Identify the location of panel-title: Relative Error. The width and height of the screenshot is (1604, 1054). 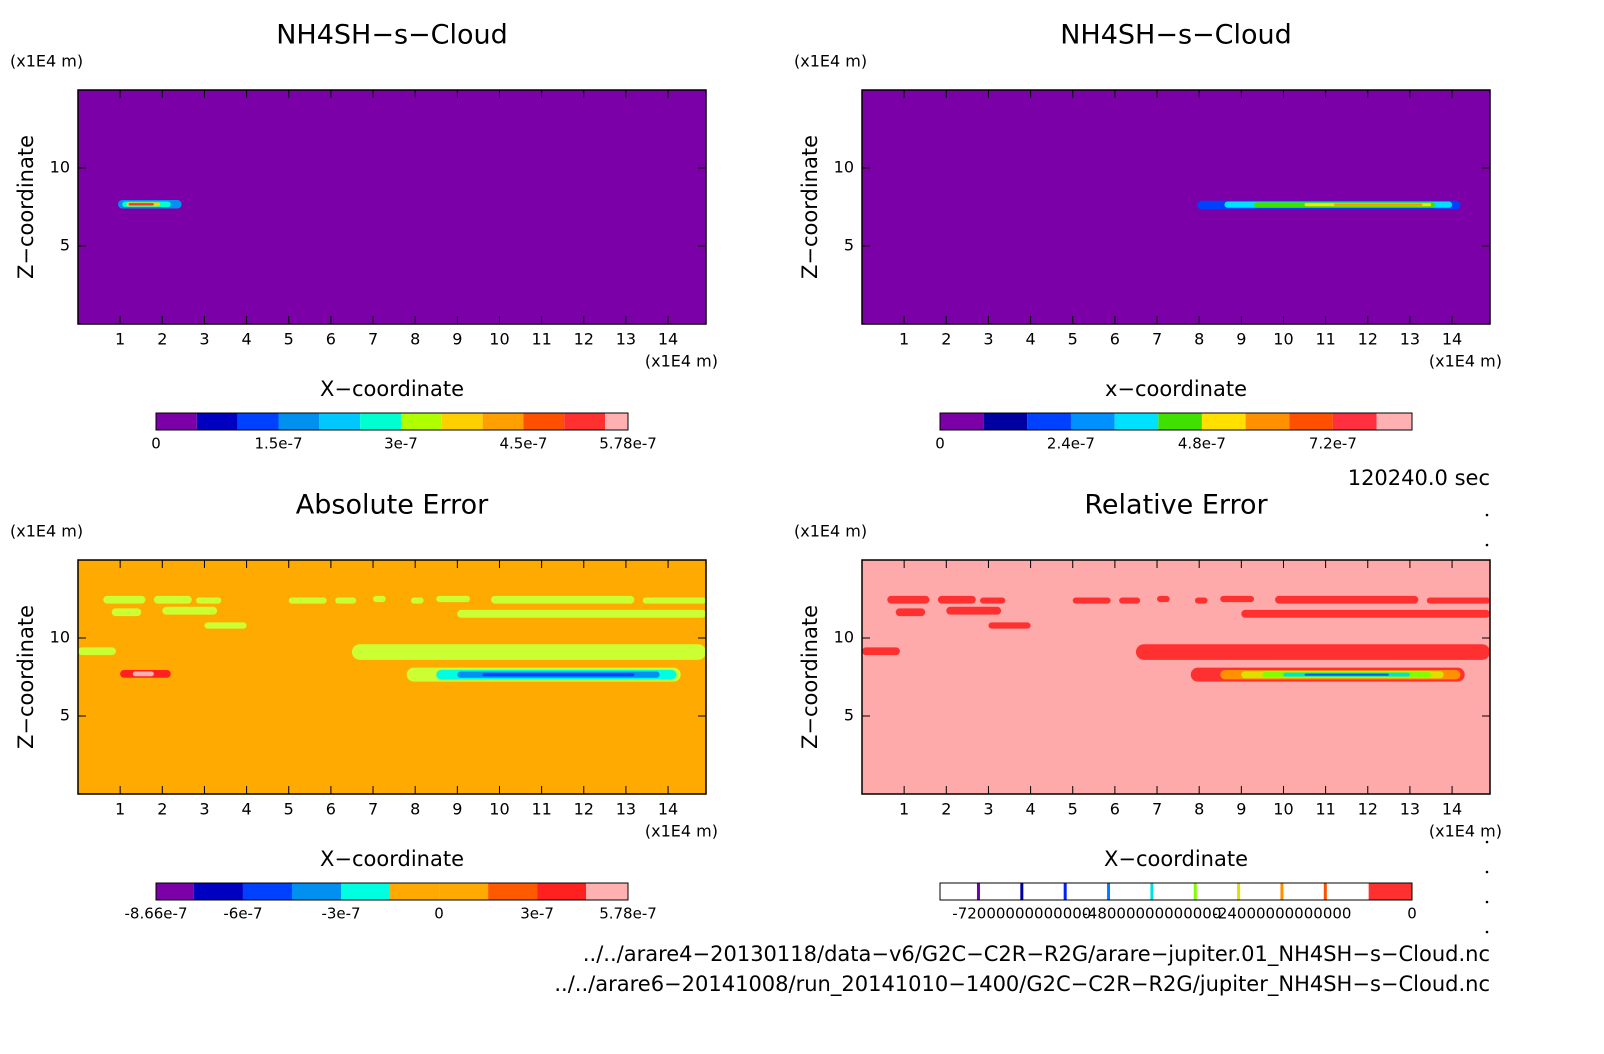
(1176, 505).